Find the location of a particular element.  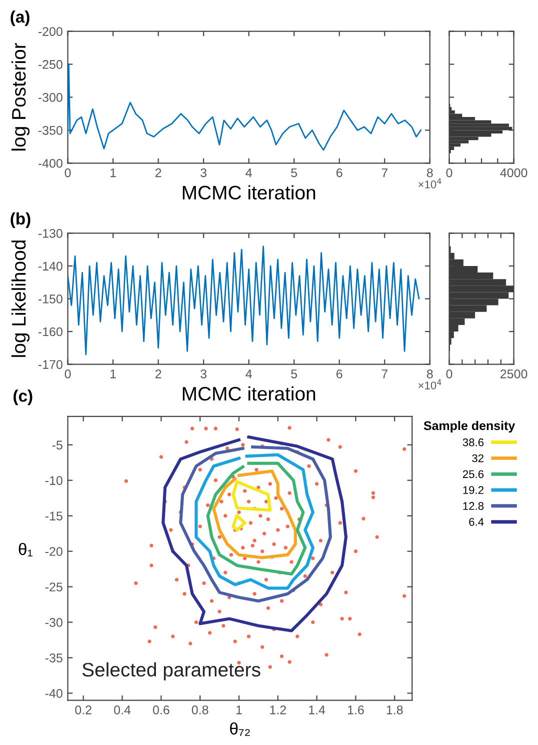

y-tick-label: -170 is located at coordinates (50, 364).